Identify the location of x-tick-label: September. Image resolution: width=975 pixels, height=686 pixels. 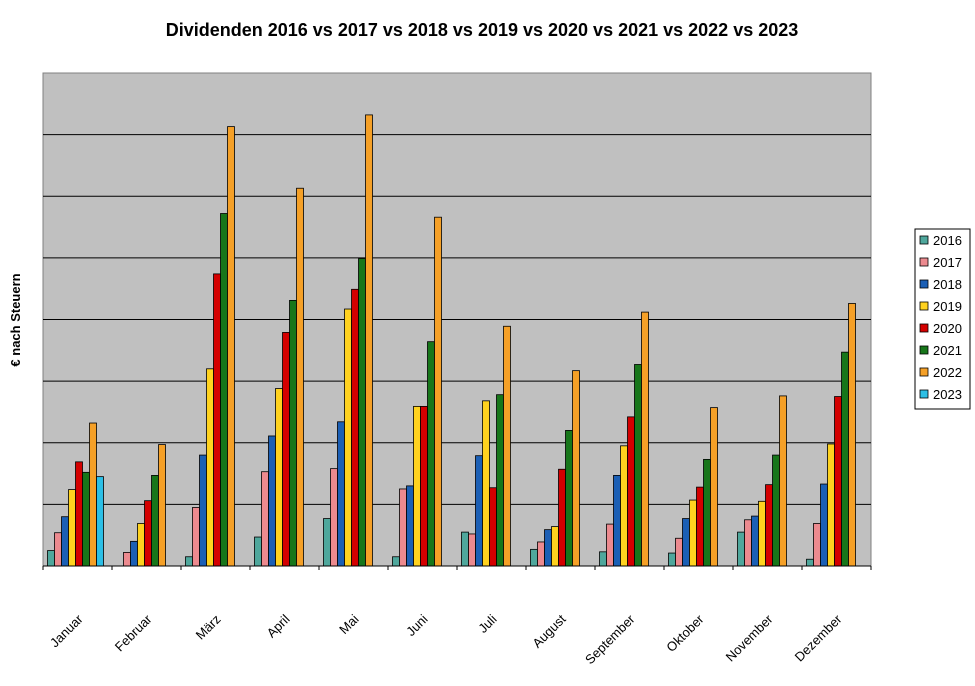
(610, 639).